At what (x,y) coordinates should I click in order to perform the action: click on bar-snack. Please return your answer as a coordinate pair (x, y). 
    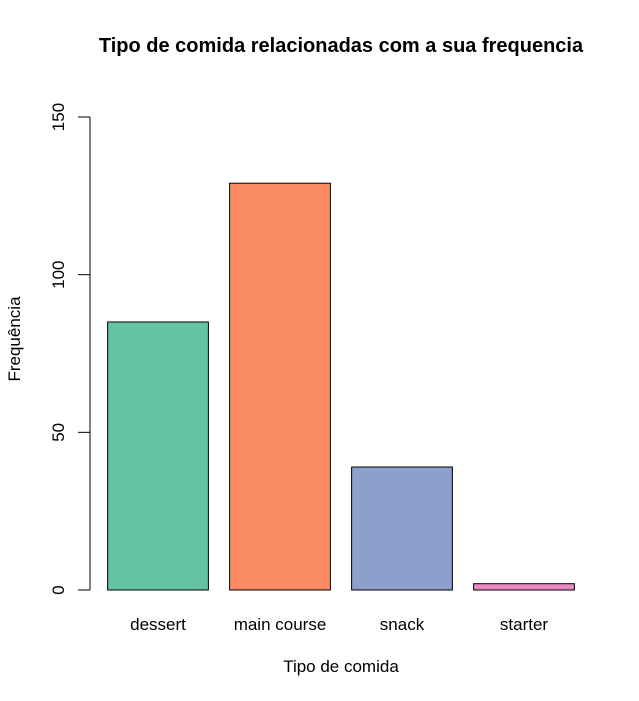
    Looking at the image, I should click on (402, 528).